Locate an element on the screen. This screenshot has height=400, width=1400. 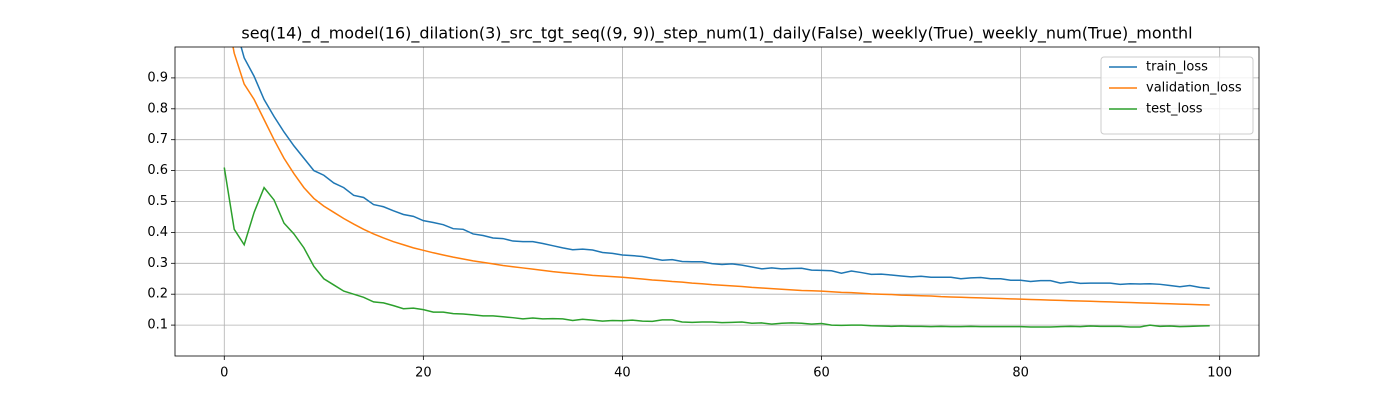
x-tick-label: 40 is located at coordinates (622, 373).